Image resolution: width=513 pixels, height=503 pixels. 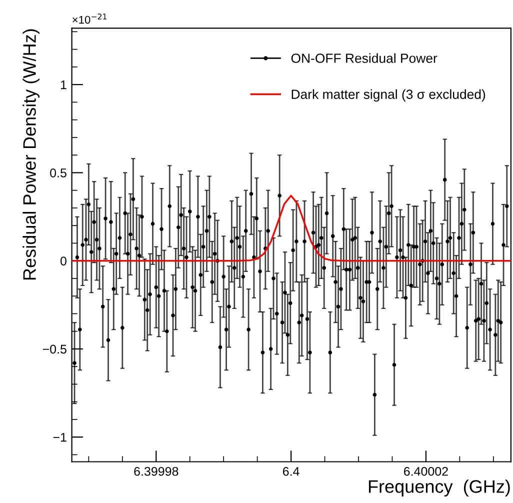 What do you see at coordinates (63, 85) in the screenshot?
I see `y-tick-label: 1` at bounding box center [63, 85].